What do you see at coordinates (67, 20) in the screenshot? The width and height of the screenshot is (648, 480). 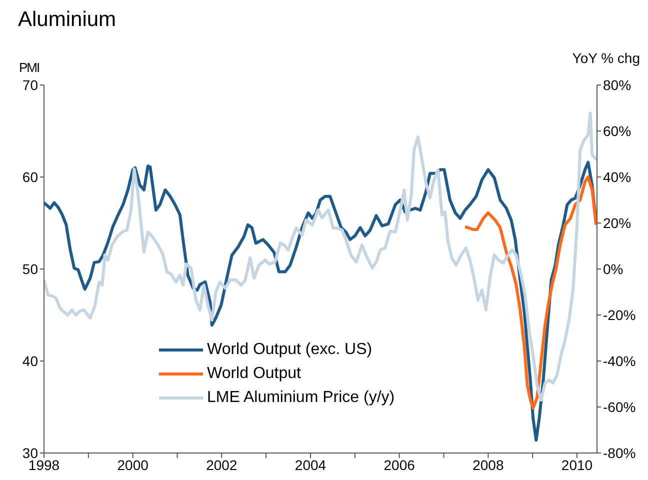 I see `chart-title: Aluminium` at bounding box center [67, 20].